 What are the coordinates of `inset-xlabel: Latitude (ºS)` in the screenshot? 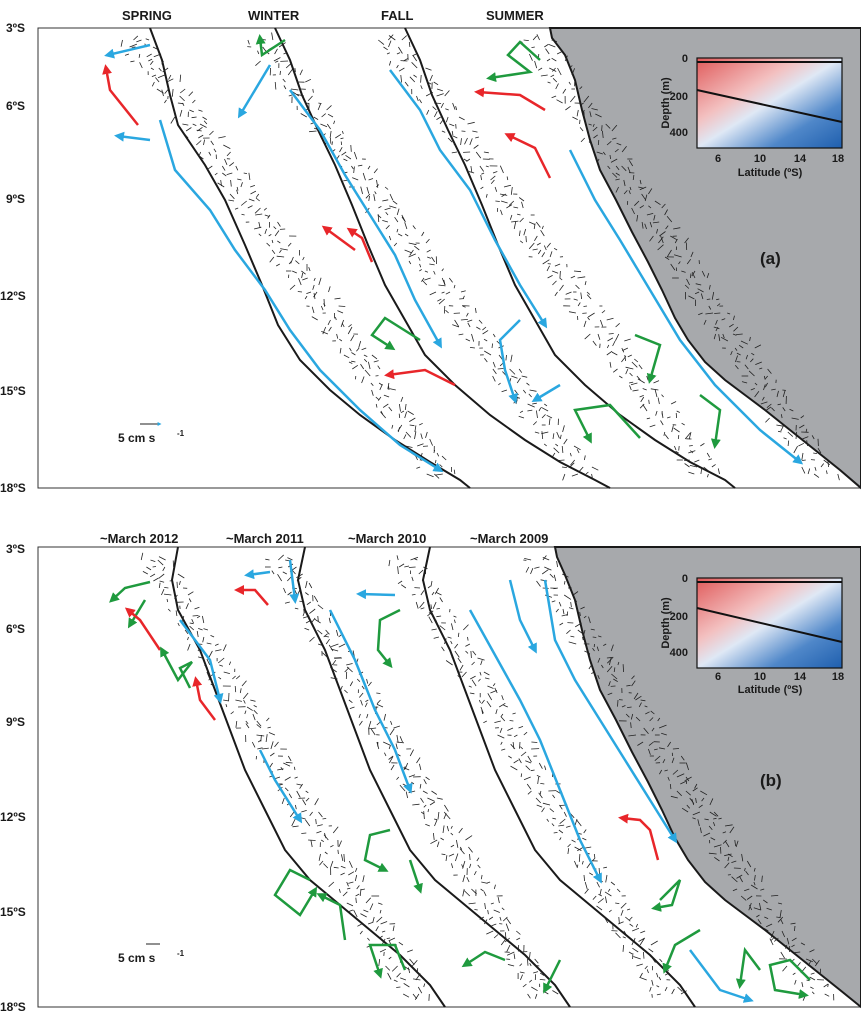 It's located at (770, 173).